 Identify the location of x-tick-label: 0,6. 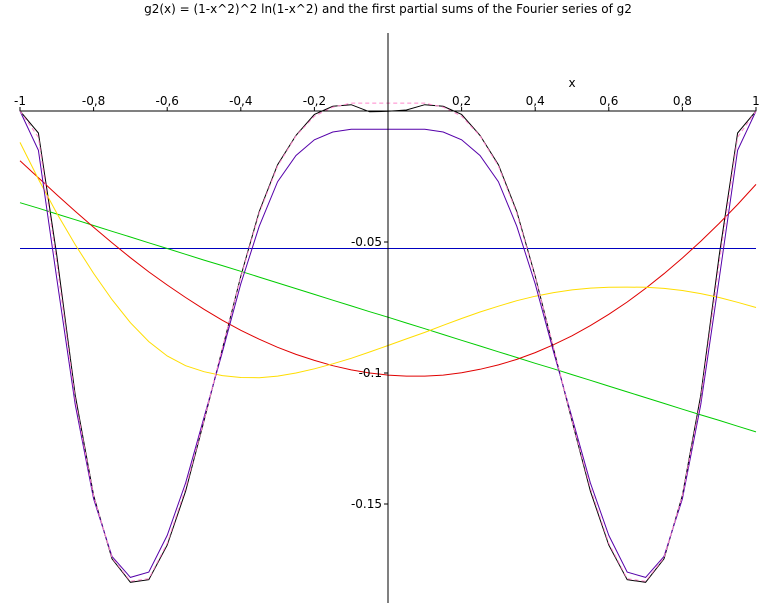
(608, 101).